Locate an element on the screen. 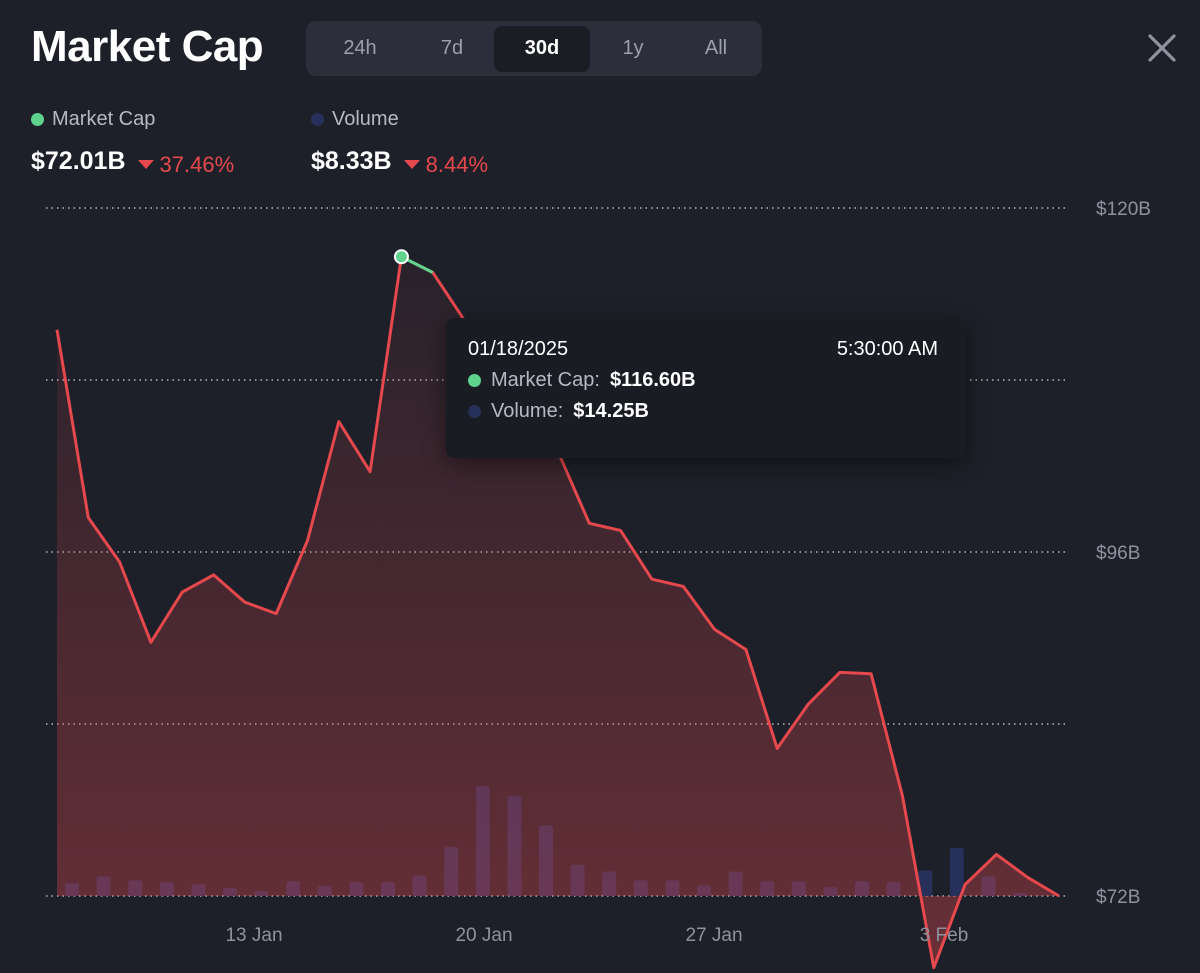 The width and height of the screenshot is (1200, 973). x-tick-label: 20 Jan is located at coordinates (483, 935).